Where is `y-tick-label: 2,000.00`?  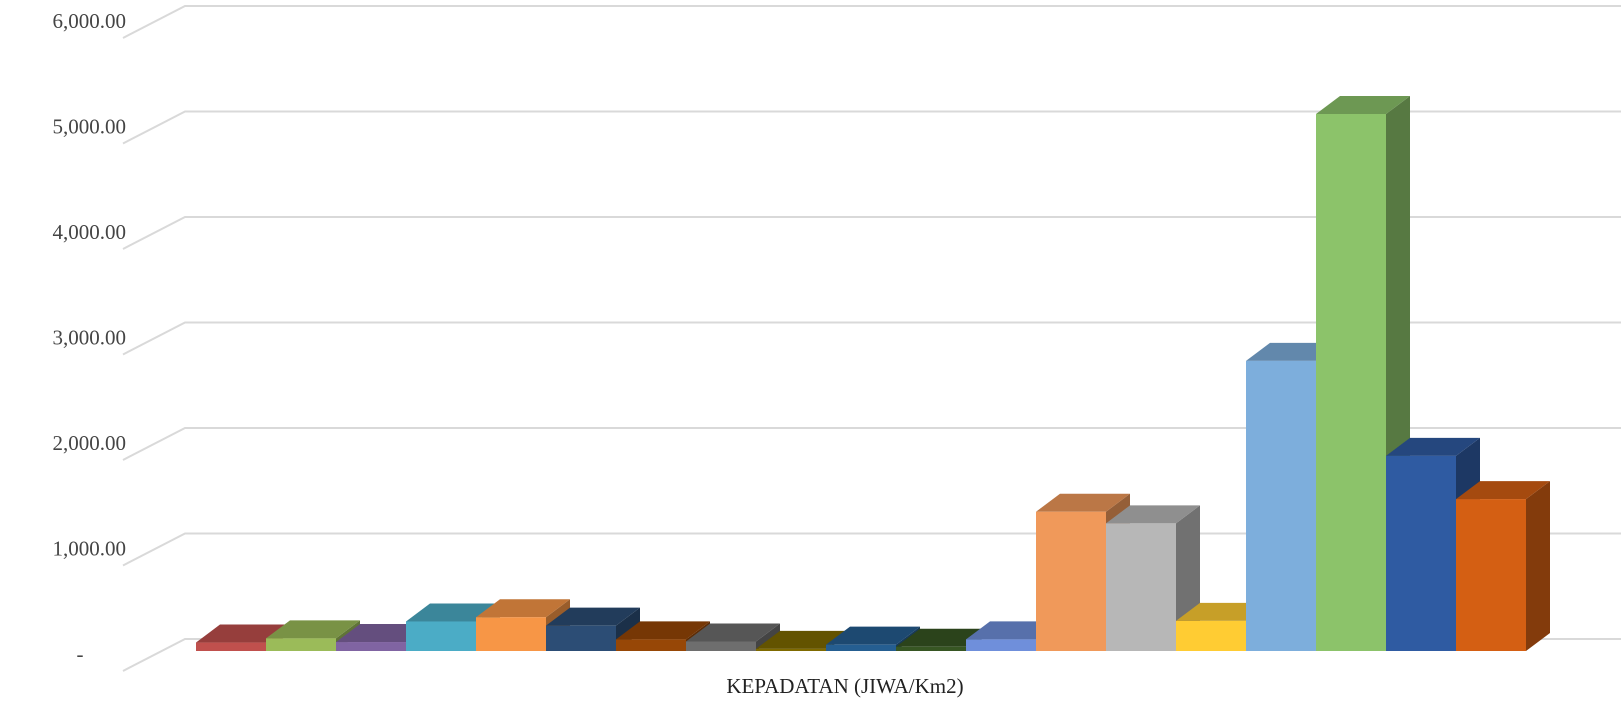
y-tick-label: 2,000.00 is located at coordinates (90, 443).